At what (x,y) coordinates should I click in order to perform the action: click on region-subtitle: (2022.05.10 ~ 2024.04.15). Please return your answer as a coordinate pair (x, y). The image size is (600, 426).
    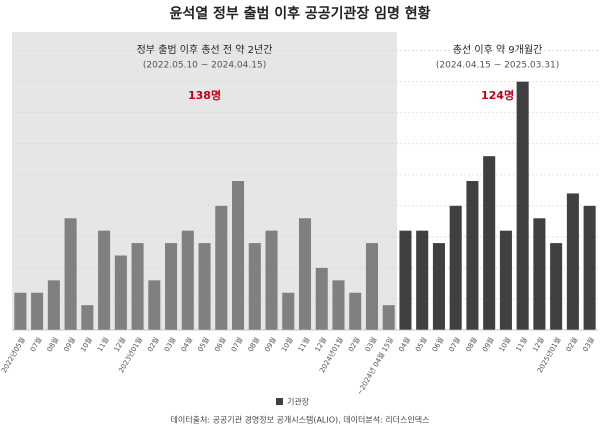
    Looking at the image, I should click on (204, 66).